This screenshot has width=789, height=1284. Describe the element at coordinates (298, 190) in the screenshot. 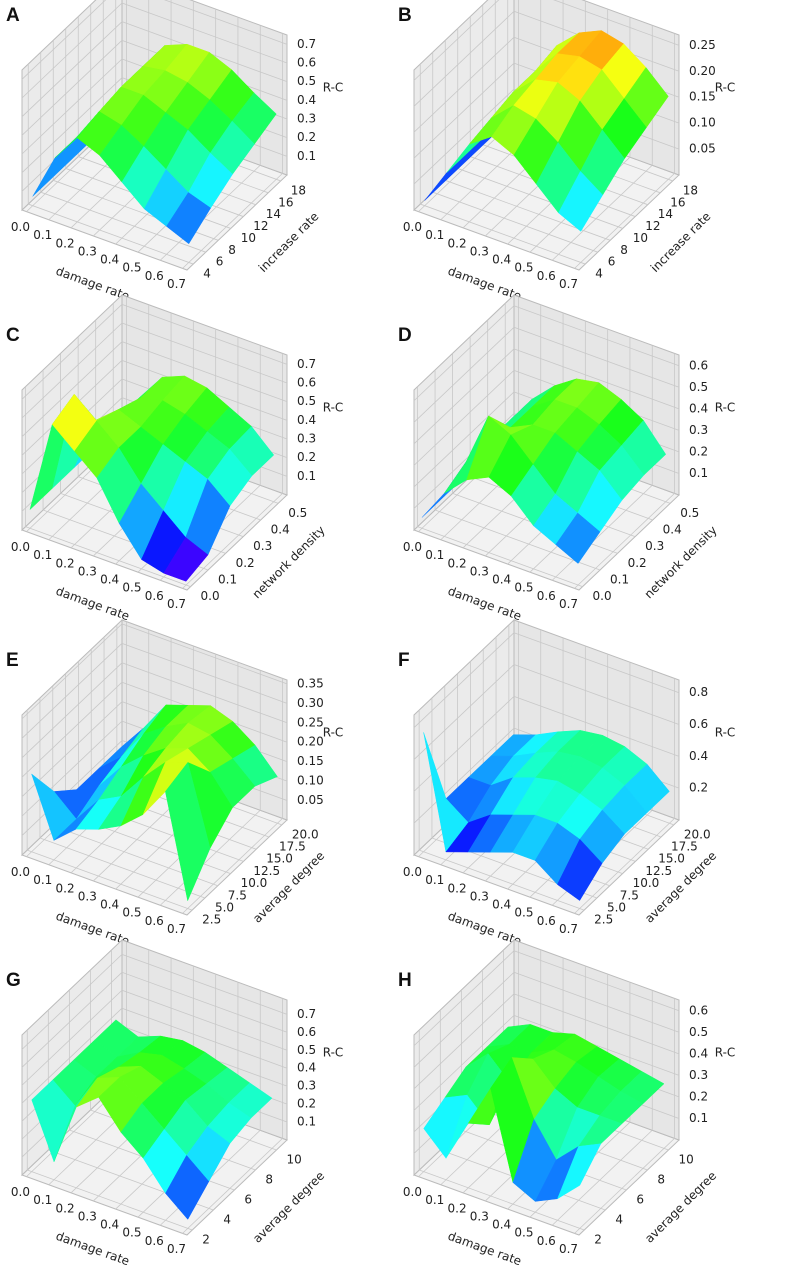

I see `y-tick-label: 18` at that location.